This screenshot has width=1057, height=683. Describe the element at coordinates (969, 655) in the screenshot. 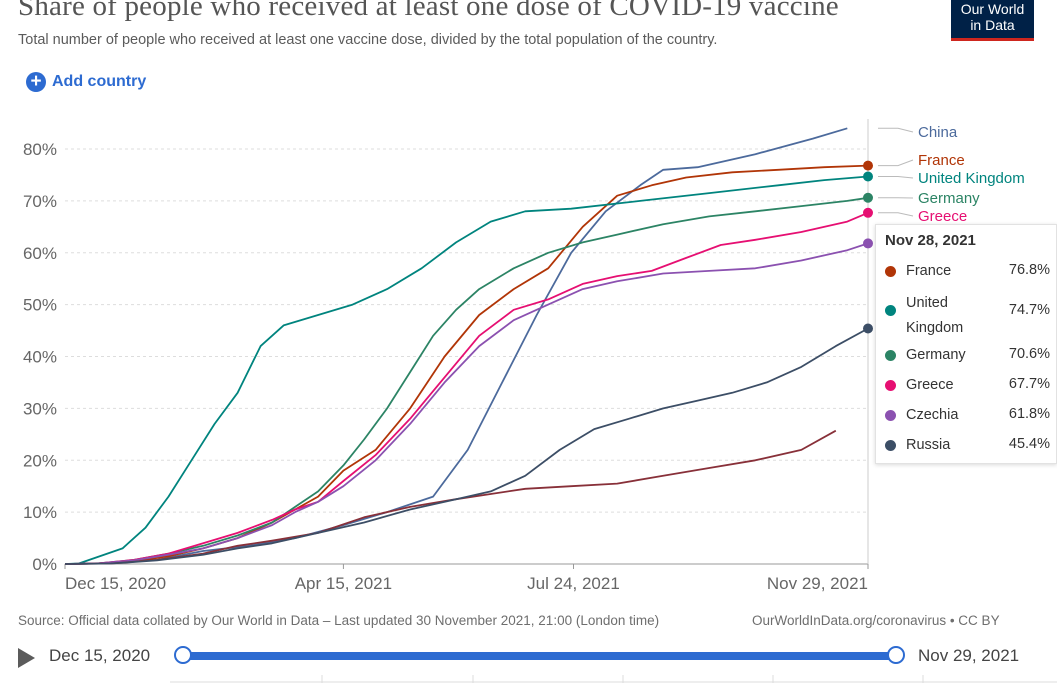

I see `timeline-end-label: Nov 29, 2021` at that location.